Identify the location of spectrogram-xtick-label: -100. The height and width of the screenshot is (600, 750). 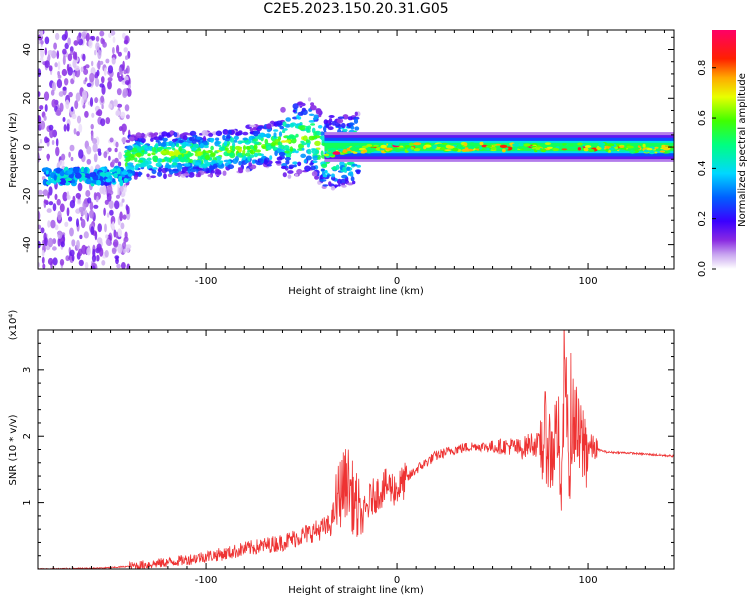
(206, 281).